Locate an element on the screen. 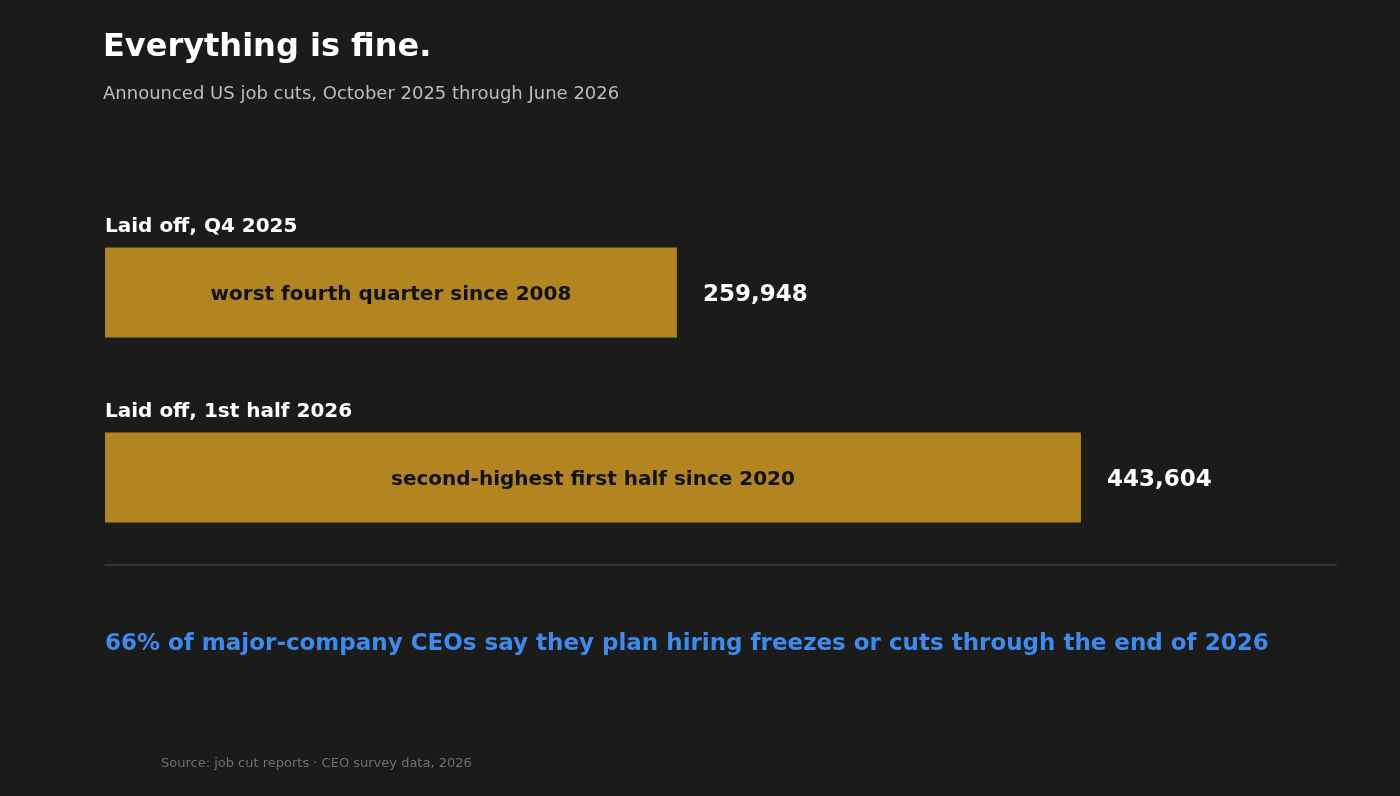 The width and height of the screenshot is (1400, 796). chart-subtitle: Announced US job cuts, October 2025 through June 2026 is located at coordinates (361, 92).